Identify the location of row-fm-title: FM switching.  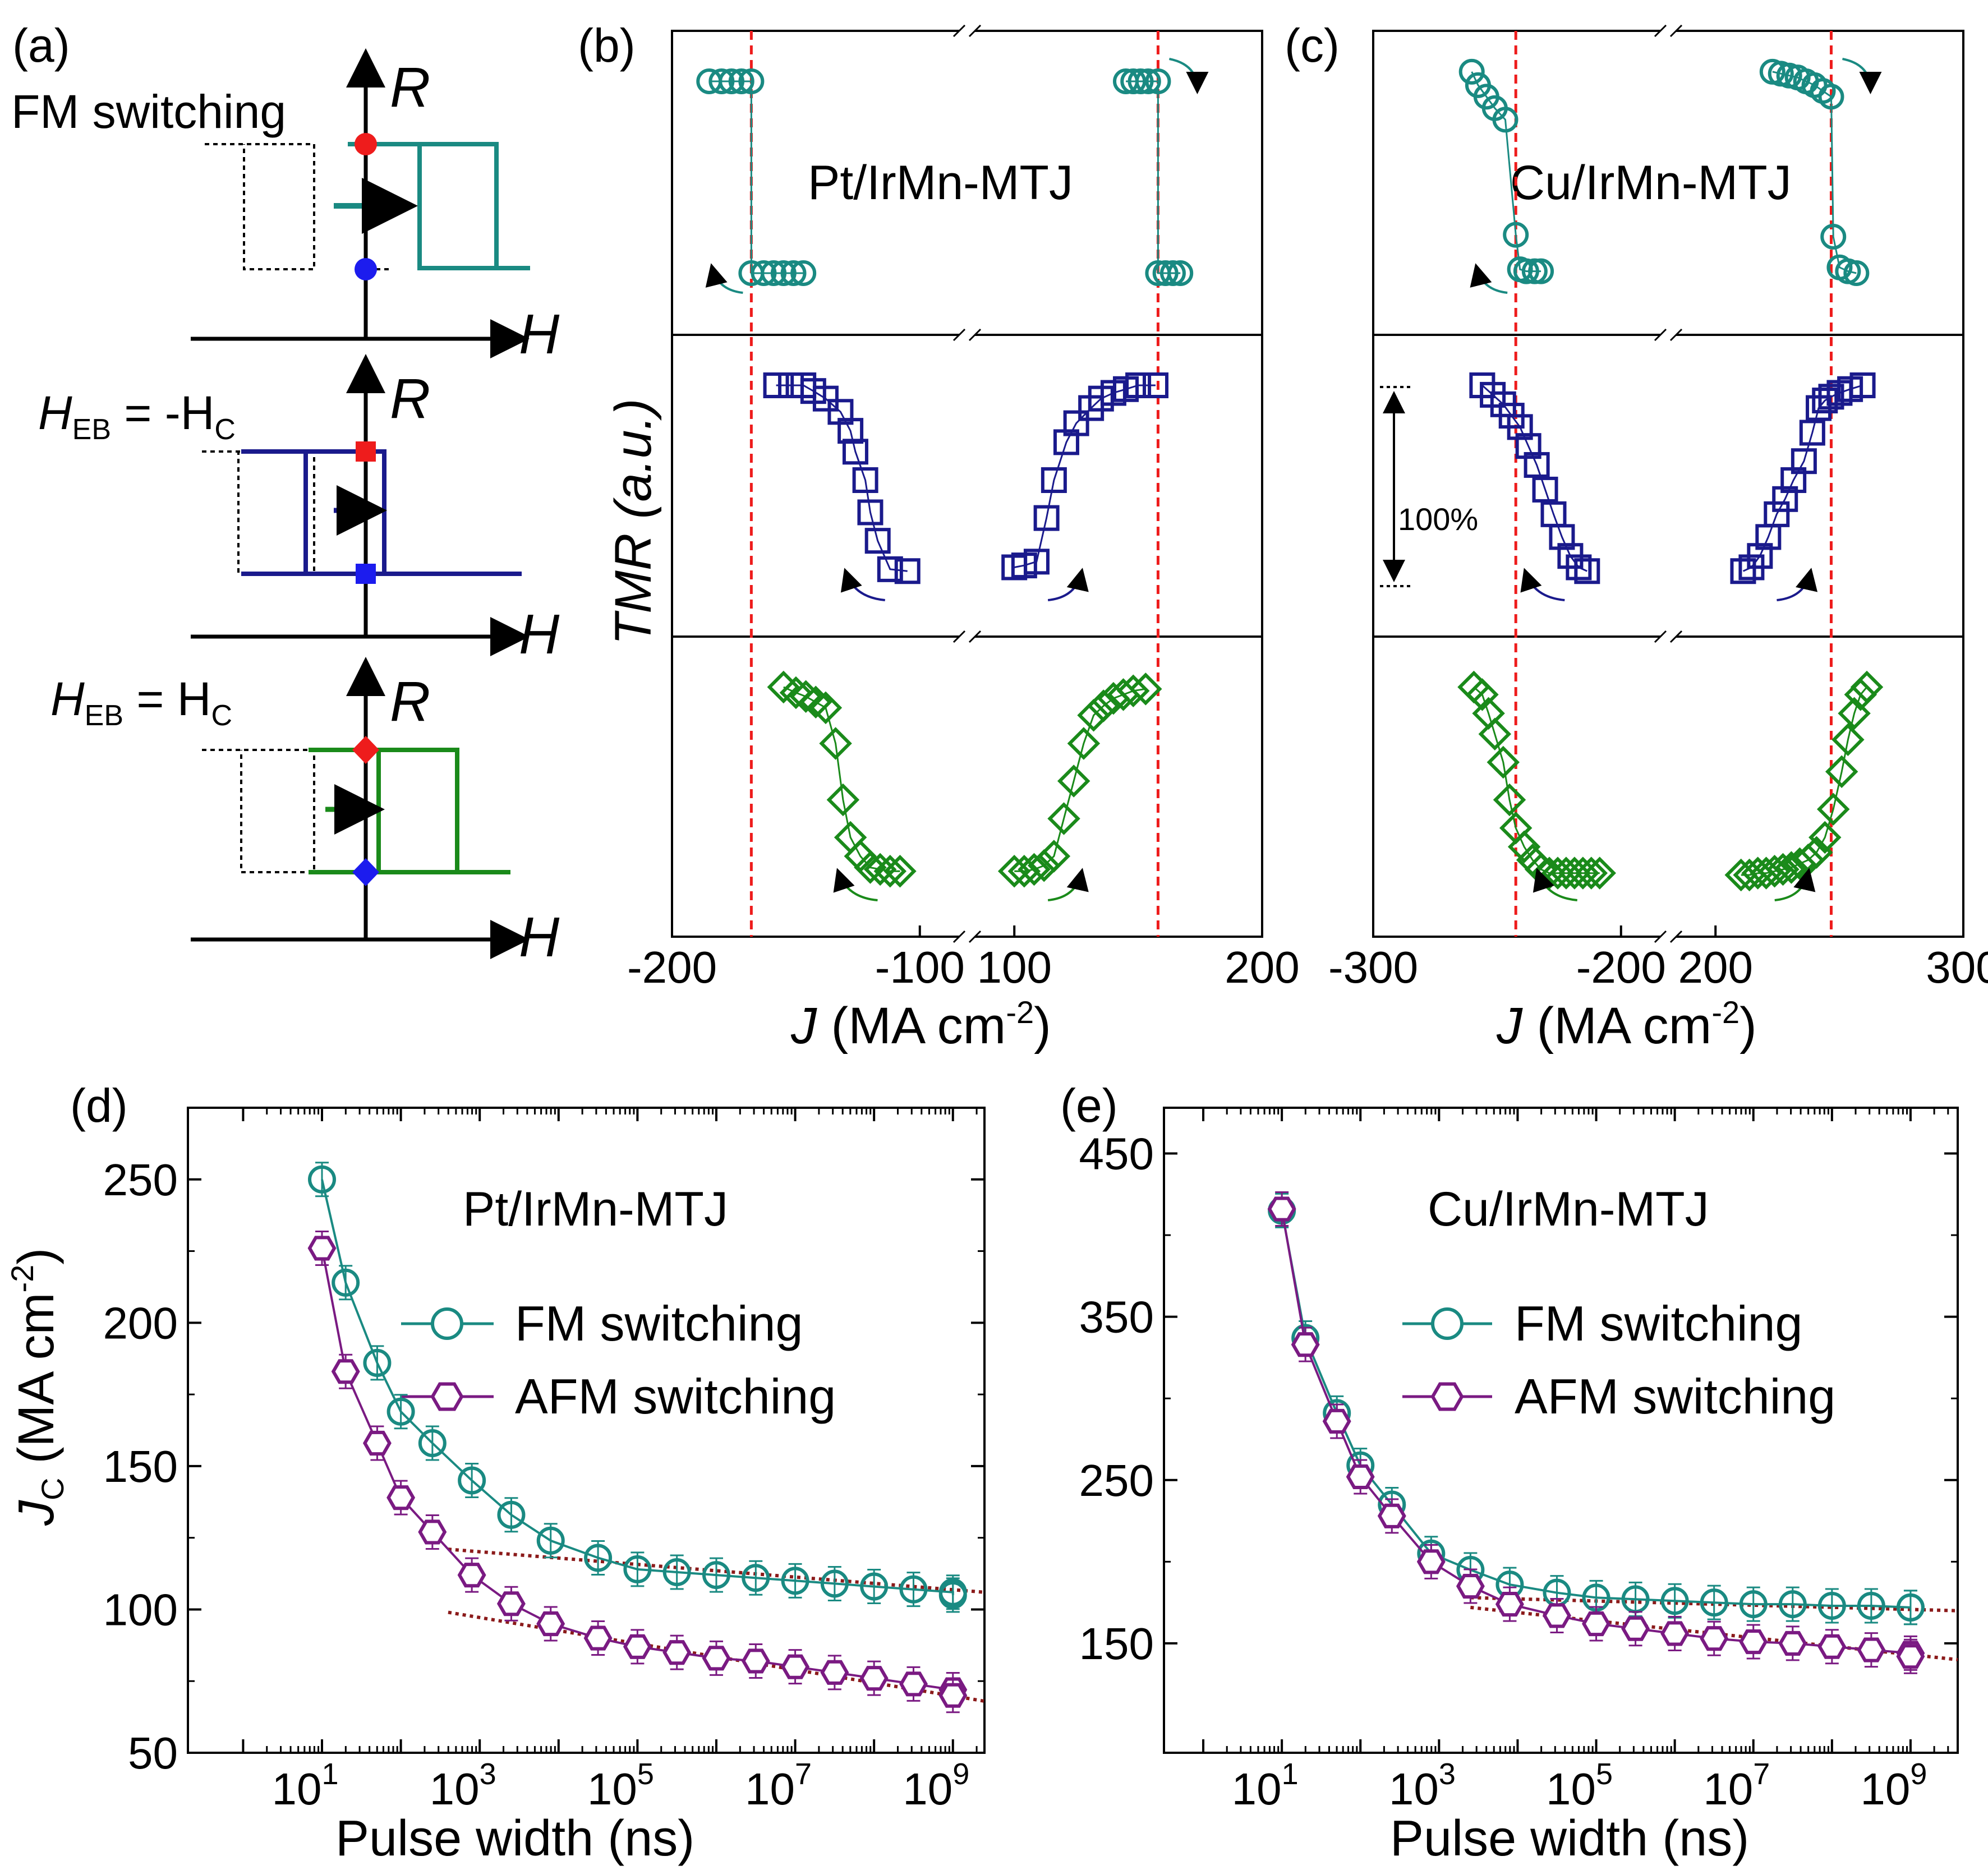
(148, 112).